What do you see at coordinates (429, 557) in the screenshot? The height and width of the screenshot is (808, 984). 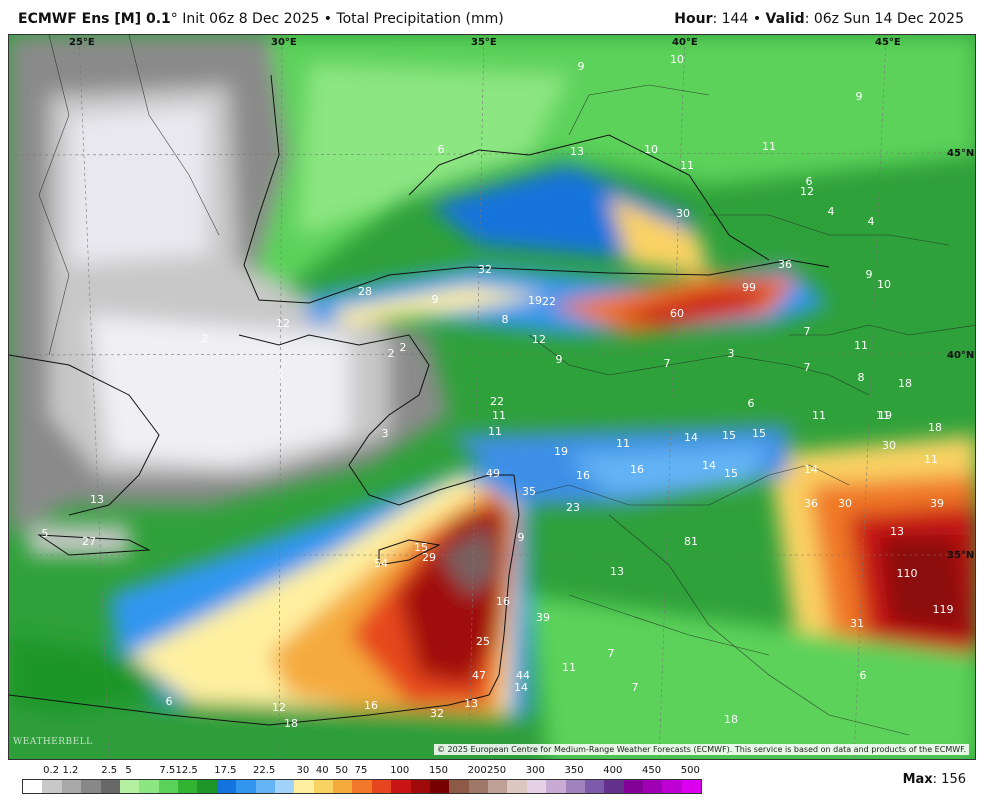 I see `precip-value-label: 29` at bounding box center [429, 557].